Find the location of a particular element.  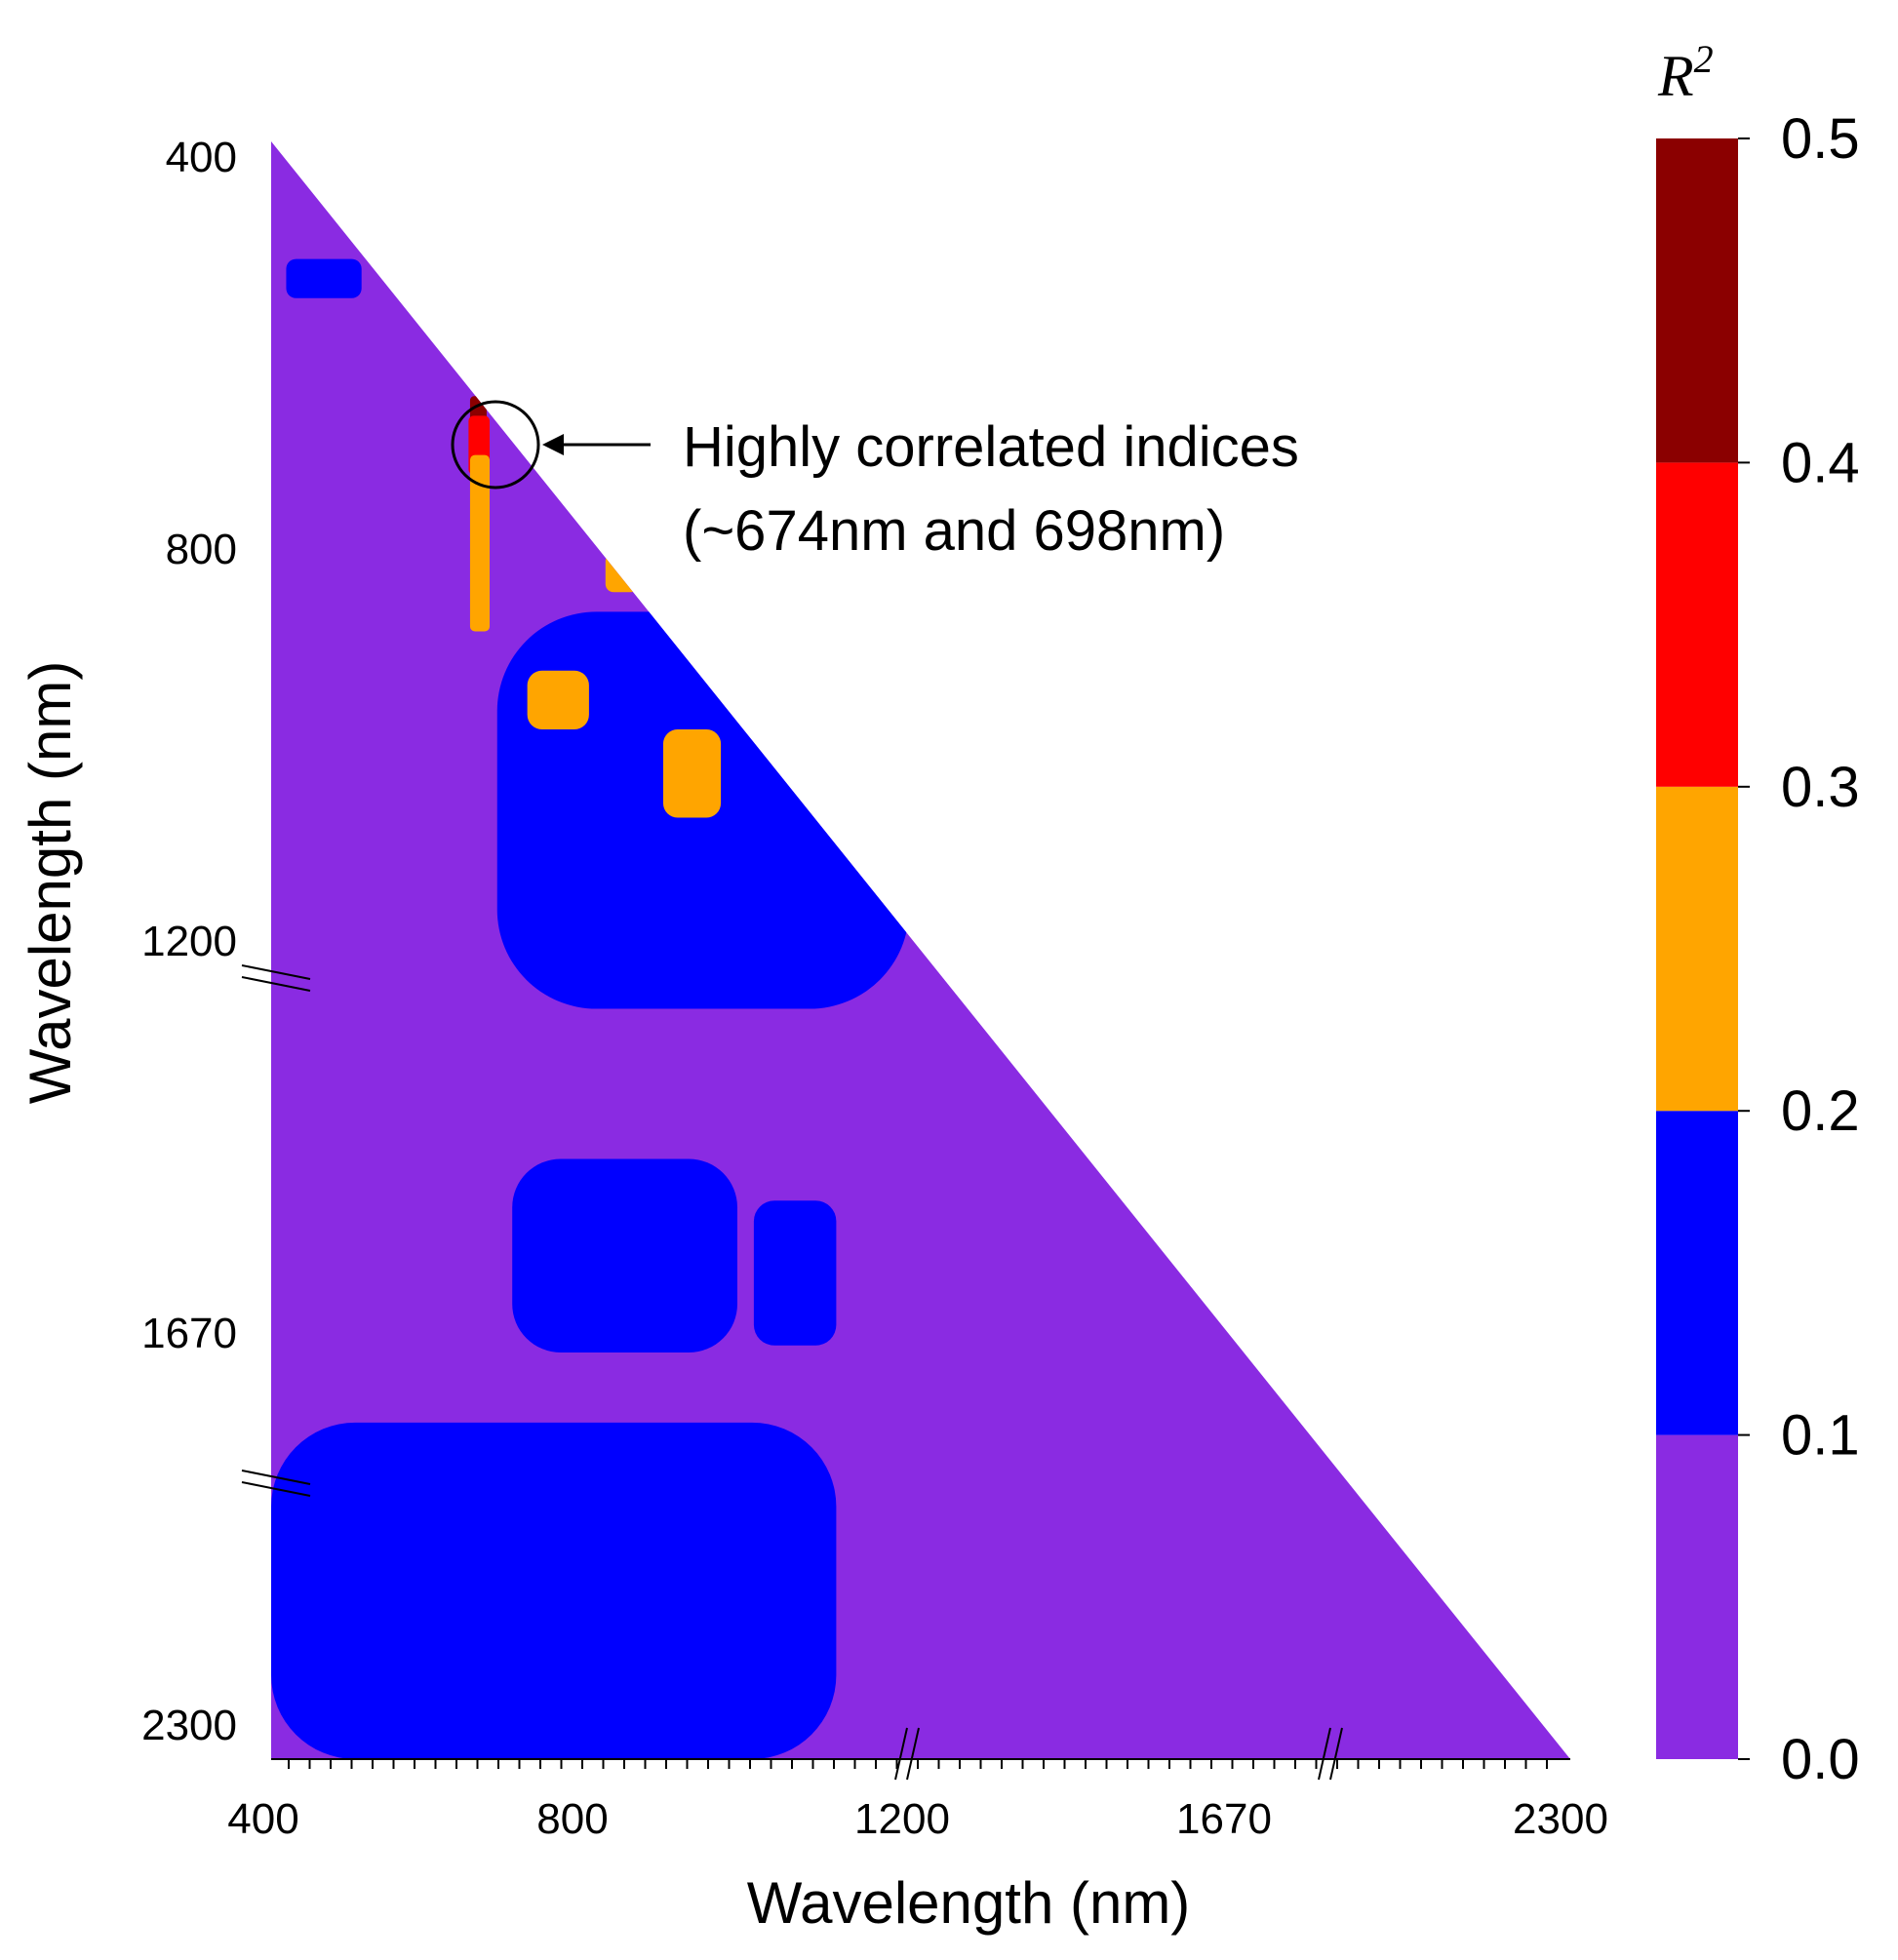

x-tick-label: 800 is located at coordinates (572, 1819).